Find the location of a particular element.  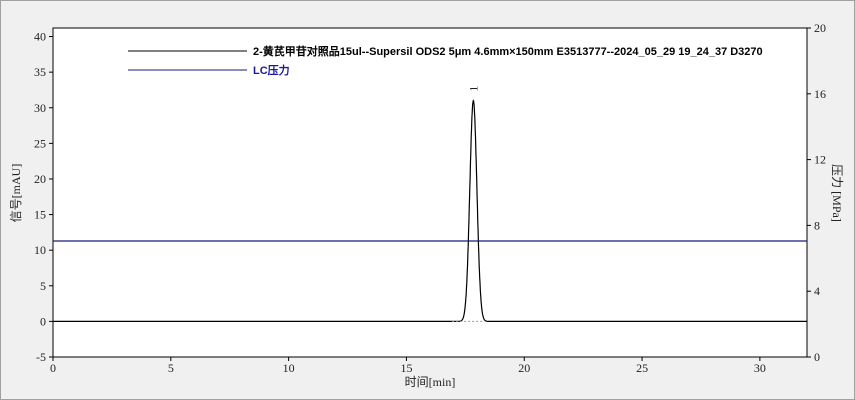

y2-tick-label: 0 is located at coordinates (817, 357).